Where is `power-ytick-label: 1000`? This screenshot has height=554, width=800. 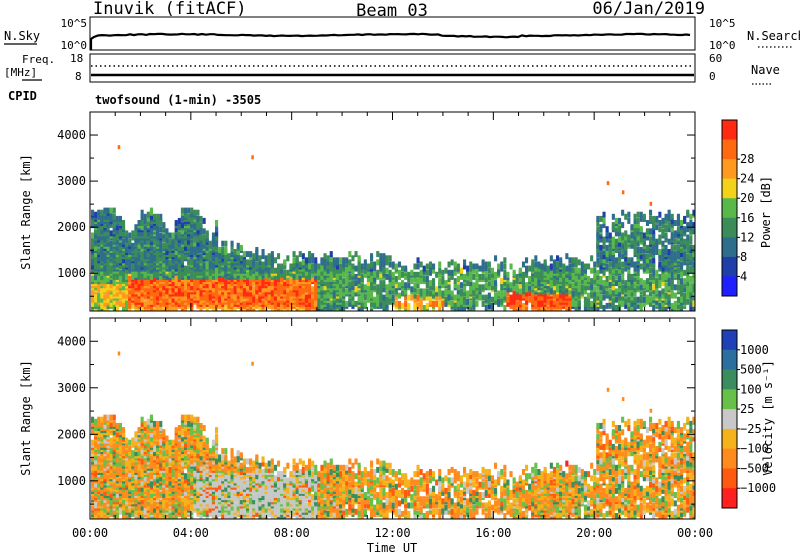
power-ytick-label: 1000 is located at coordinates (71, 273).